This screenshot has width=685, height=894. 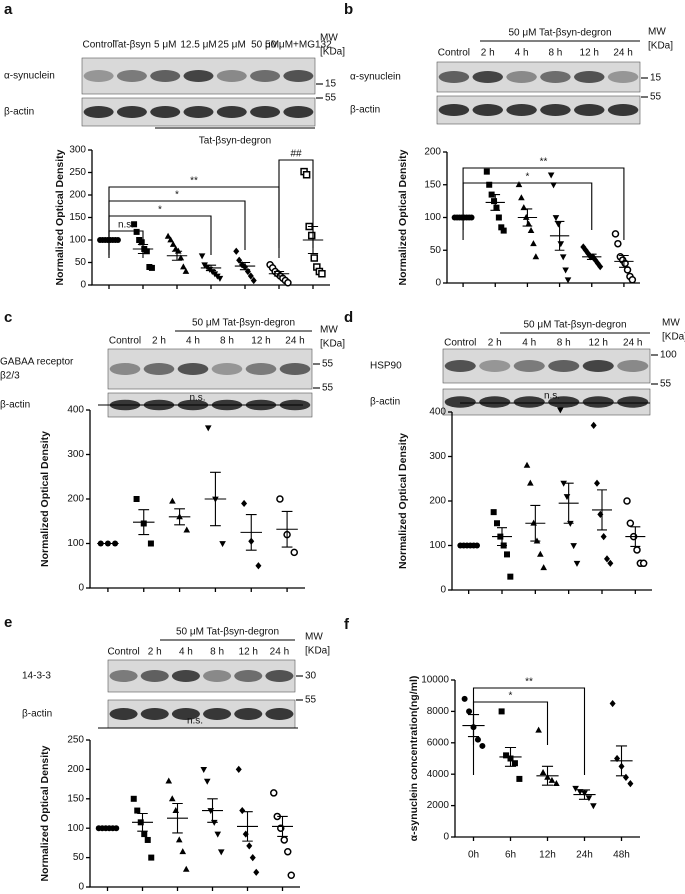 I want to click on mw-marker: 100, so click(x=668, y=355).